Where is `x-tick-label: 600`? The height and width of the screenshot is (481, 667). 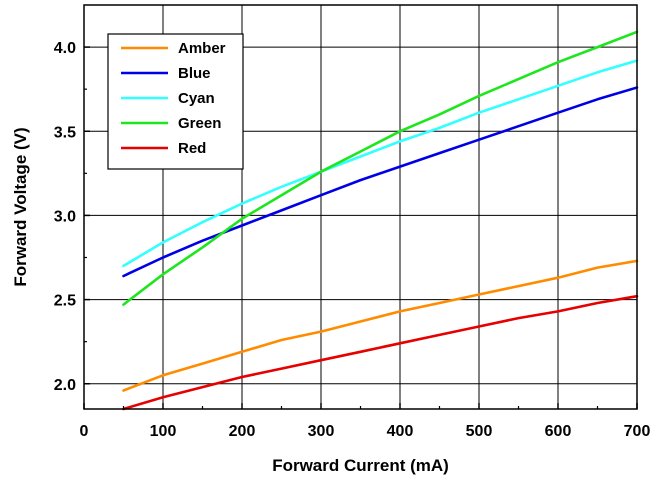 x-tick-label: 600 is located at coordinates (558, 431).